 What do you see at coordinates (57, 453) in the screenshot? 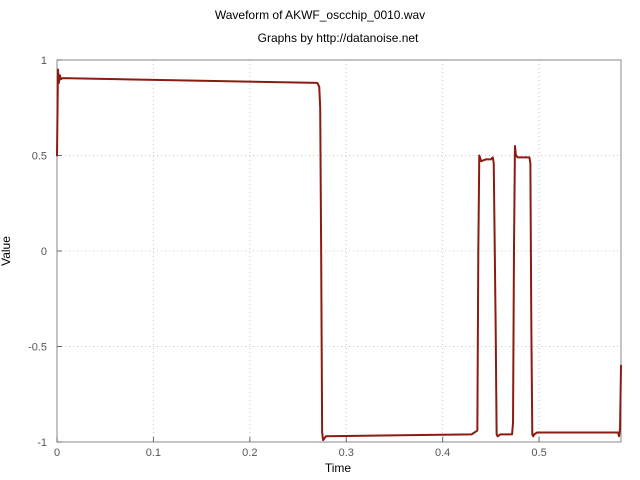
I see `x-tick-label: 0` at bounding box center [57, 453].